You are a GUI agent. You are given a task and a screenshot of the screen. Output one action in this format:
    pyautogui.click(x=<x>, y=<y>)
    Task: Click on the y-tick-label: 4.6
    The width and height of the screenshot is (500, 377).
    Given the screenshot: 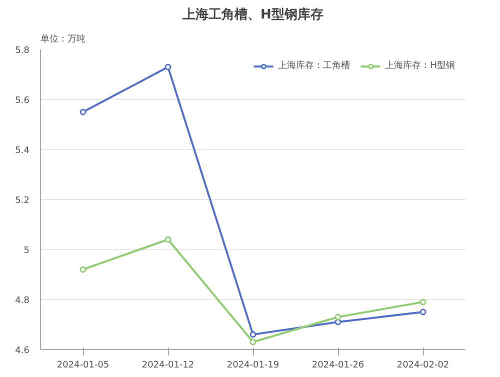 What is the action you would take?
    pyautogui.click(x=22, y=351)
    